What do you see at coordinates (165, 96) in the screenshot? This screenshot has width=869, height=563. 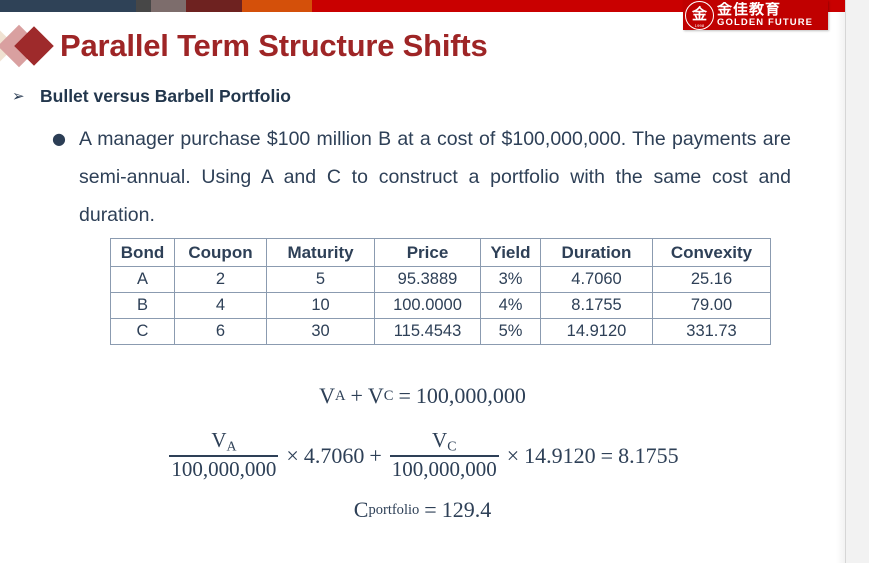 I see `bullet-level1-label: Bullet versus Barbell Portfolio` at bounding box center [165, 96].